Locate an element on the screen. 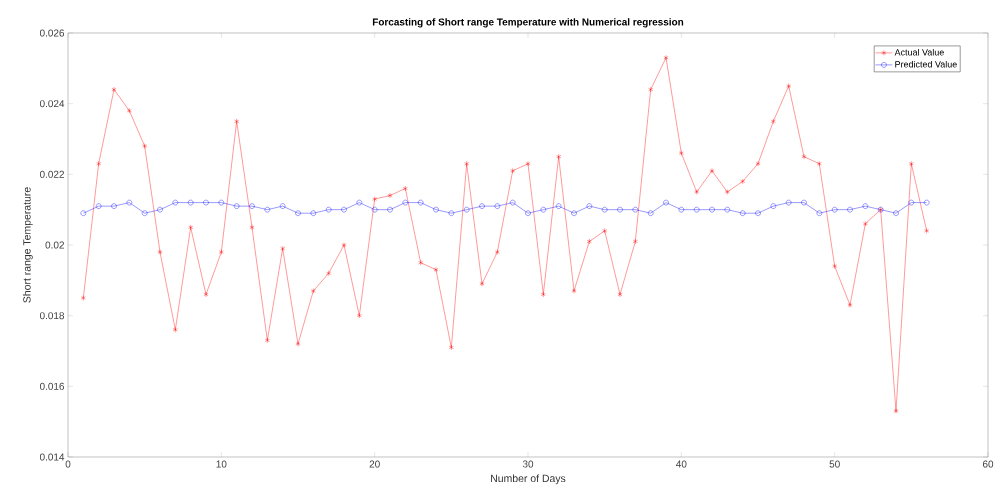 The image size is (1006, 495). x-tick-label: 30 is located at coordinates (528, 464).